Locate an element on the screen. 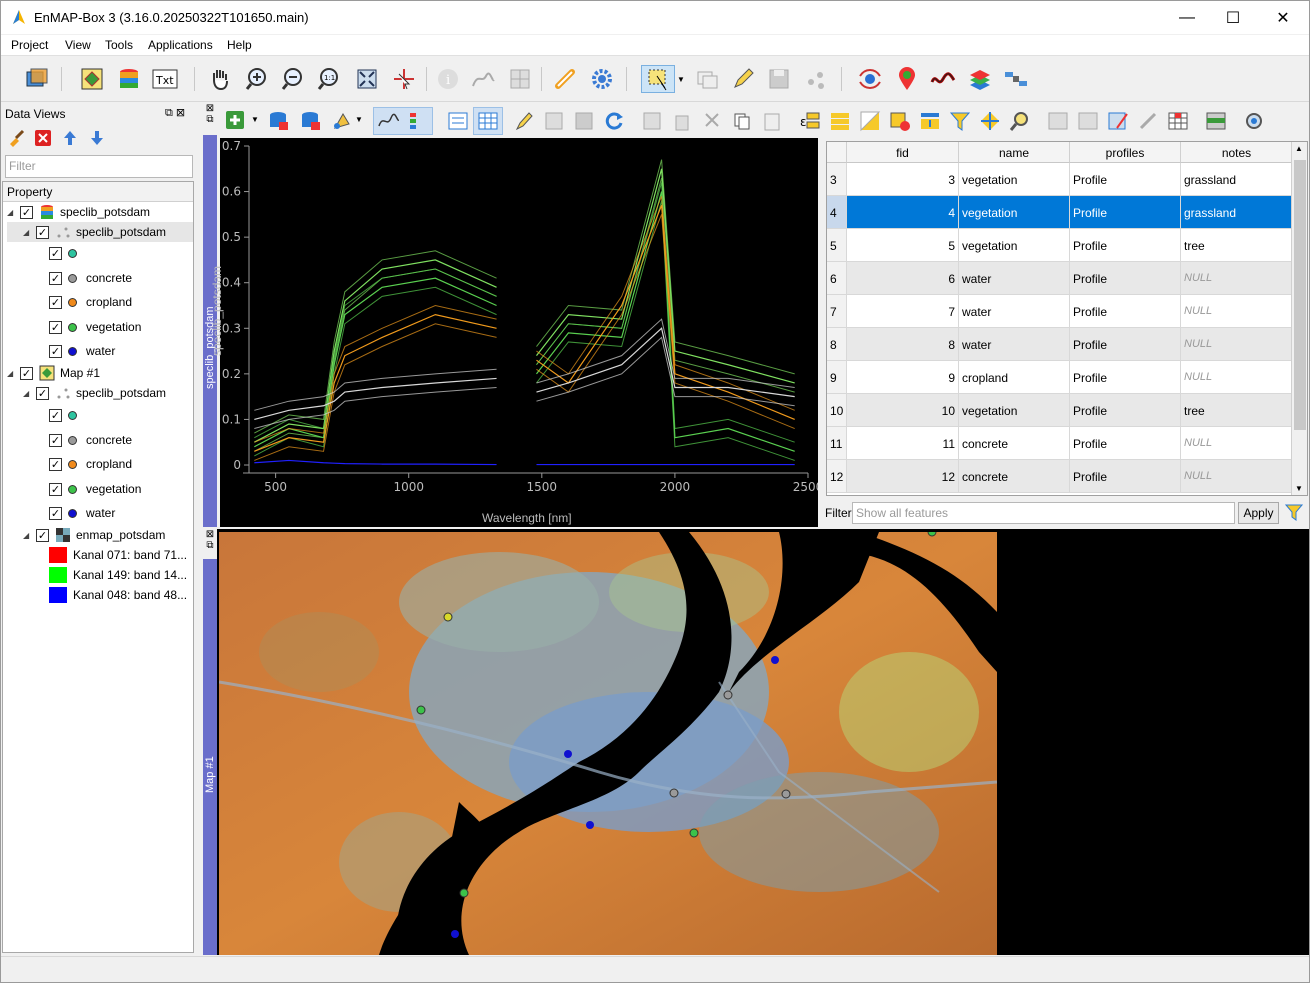 The image size is (1310, 983). pixel-grid-button is located at coordinates (520, 79).